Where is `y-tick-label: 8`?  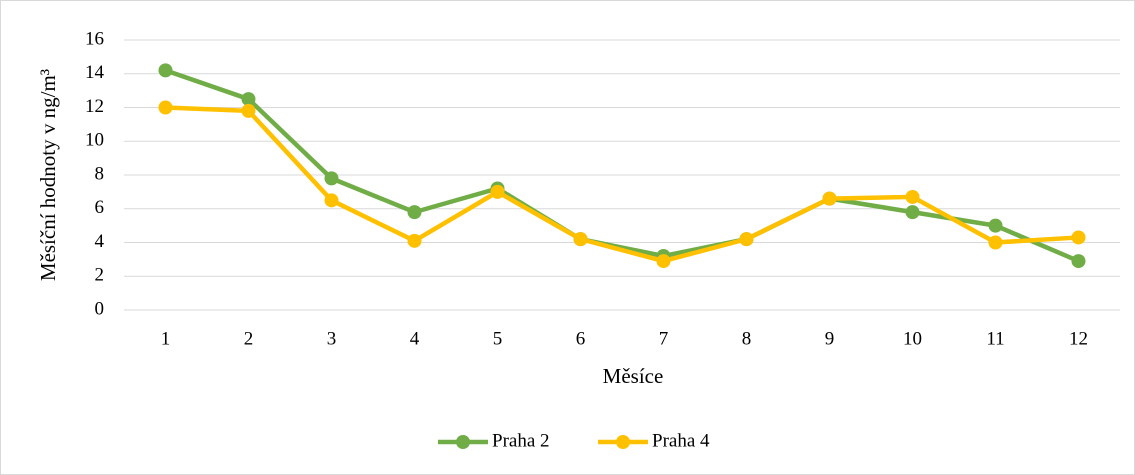 y-tick-label: 8 is located at coordinates (100, 173).